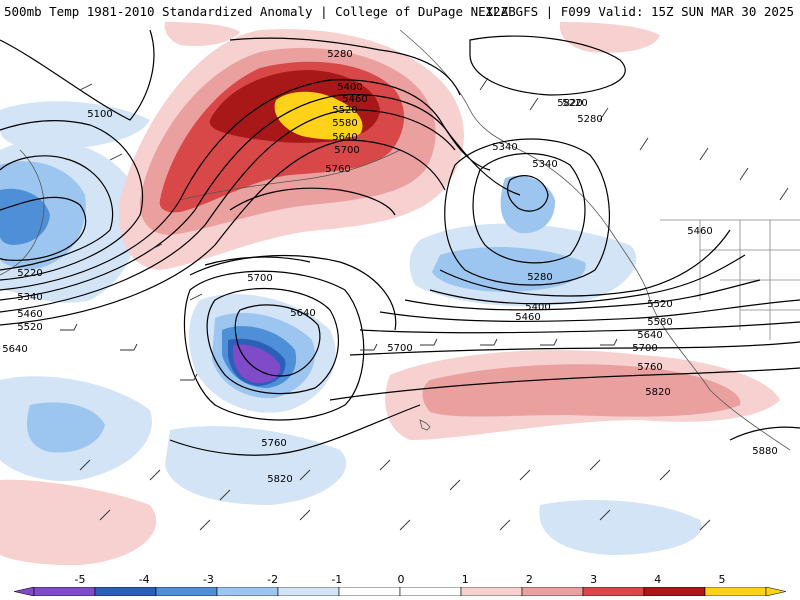 The width and height of the screenshot is (800, 600). Describe the element at coordinates (509, 269) in the screenshot. I see `anomaly-area-neg2-gulf` at that location.